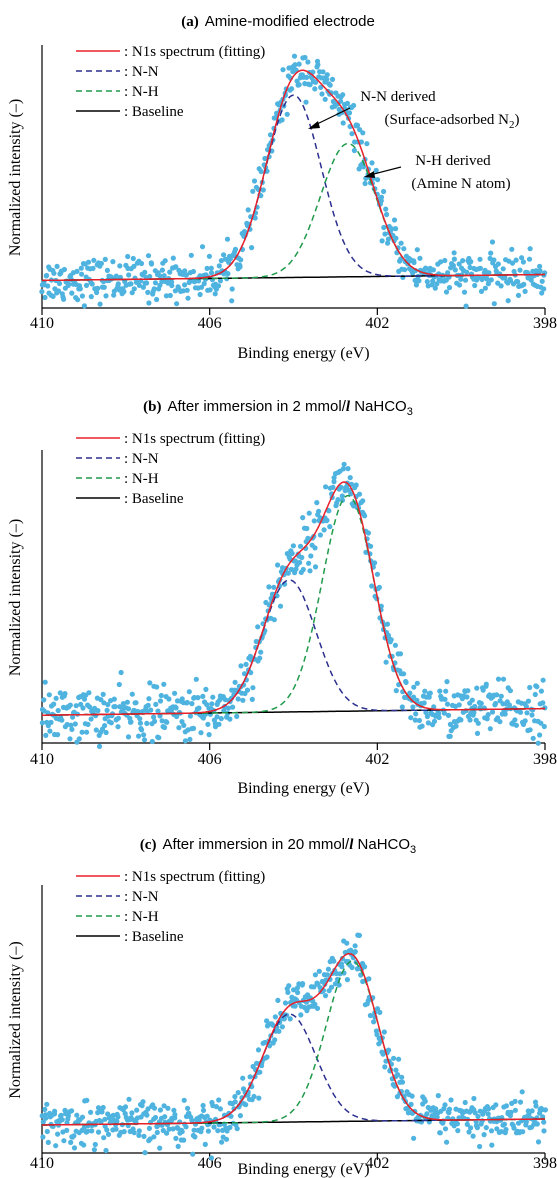  What do you see at coordinates (15, 597) in the screenshot?
I see `y-axis-label: Normalized intensity (–)` at bounding box center [15, 597].